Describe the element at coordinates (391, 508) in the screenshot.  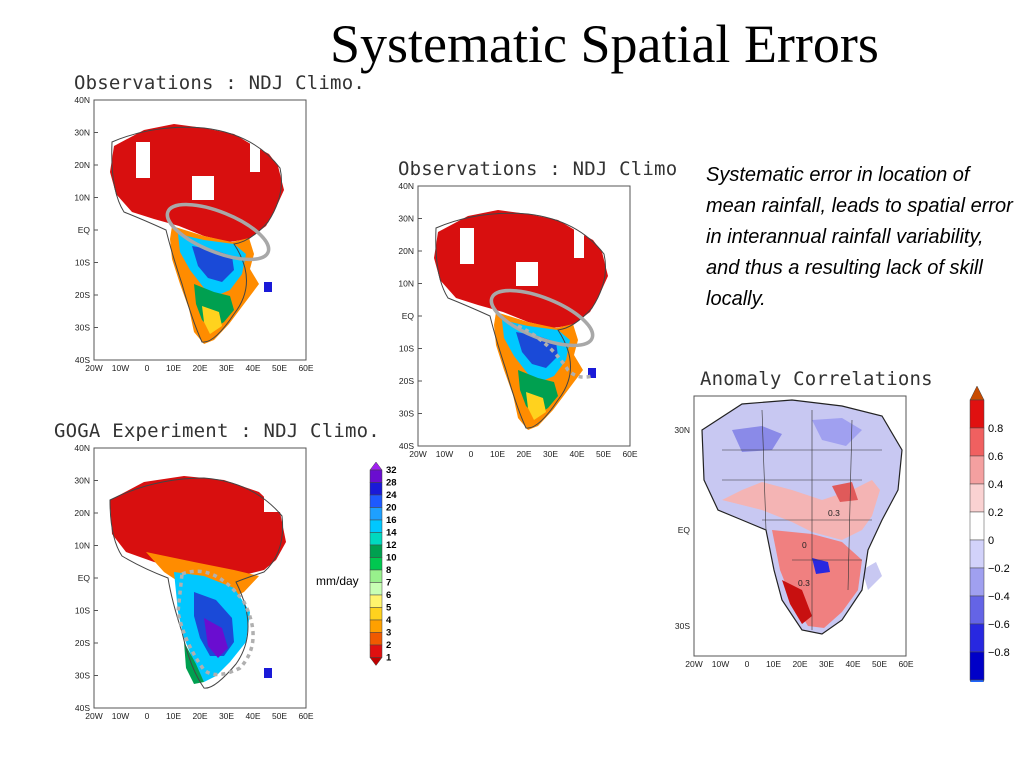
I see `colorbar-label: 20` at that location.